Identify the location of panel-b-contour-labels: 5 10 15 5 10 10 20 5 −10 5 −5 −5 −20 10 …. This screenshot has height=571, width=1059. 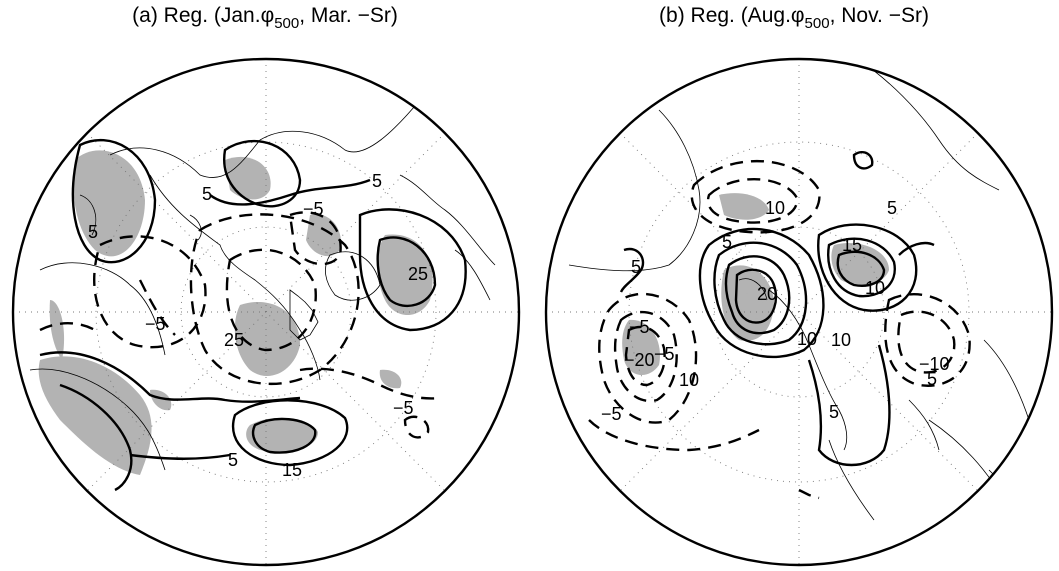
(775, 311).